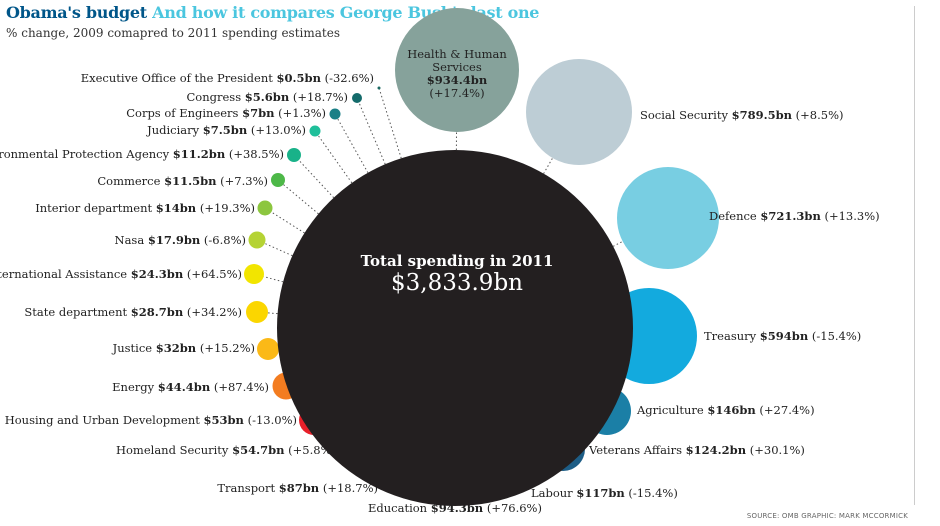 The height and width of the screenshot is (526, 940). What do you see at coordinates (390, 124) in the screenshot?
I see `connector-executive-office-of-the-president` at bounding box center [390, 124].